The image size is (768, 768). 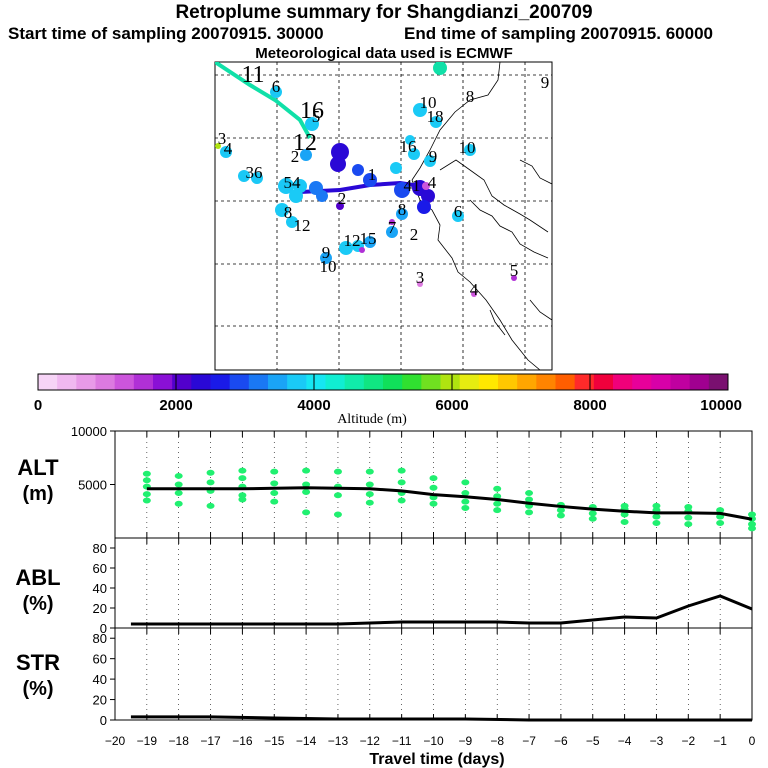 What do you see at coordinates (37, 689) in the screenshot?
I see `str-panel-unit: (%)` at bounding box center [37, 689].